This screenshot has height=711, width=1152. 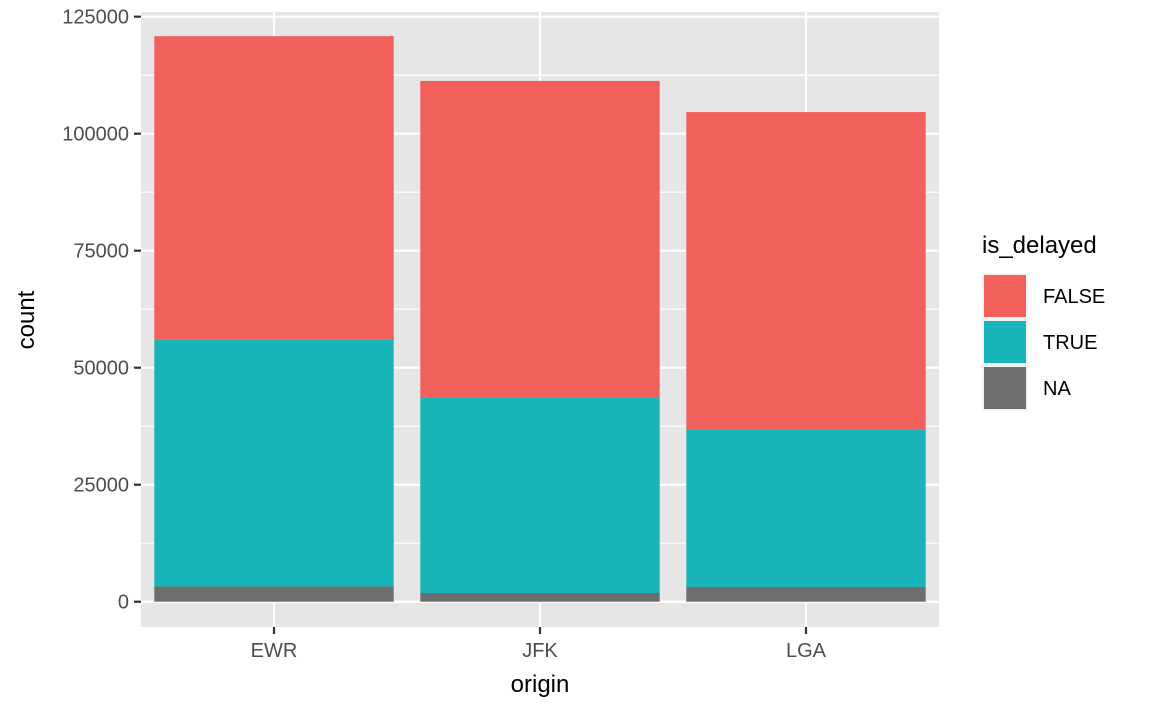 What do you see at coordinates (540, 239) in the screenshot?
I see `bar-jfk-false` at bounding box center [540, 239].